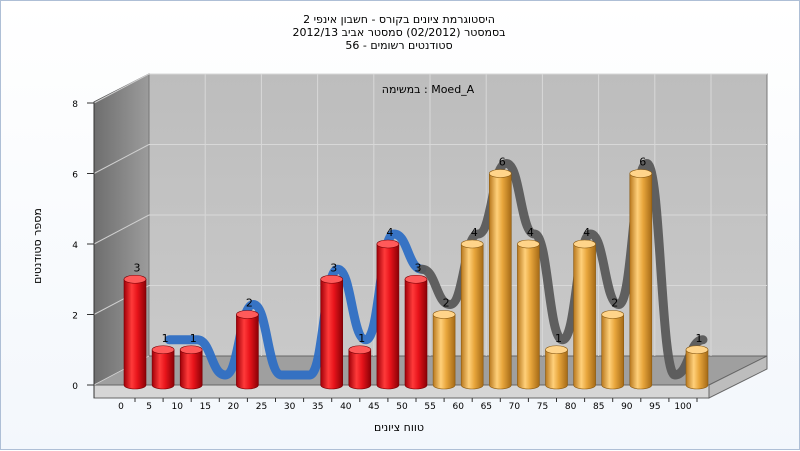 The height and width of the screenshot is (451, 800). Describe the element at coordinates (398, 32) in the screenshot. I see `chart-title-line-2: בסמסטר (02/2012) סמסטר אביב 2012/13` at that location.